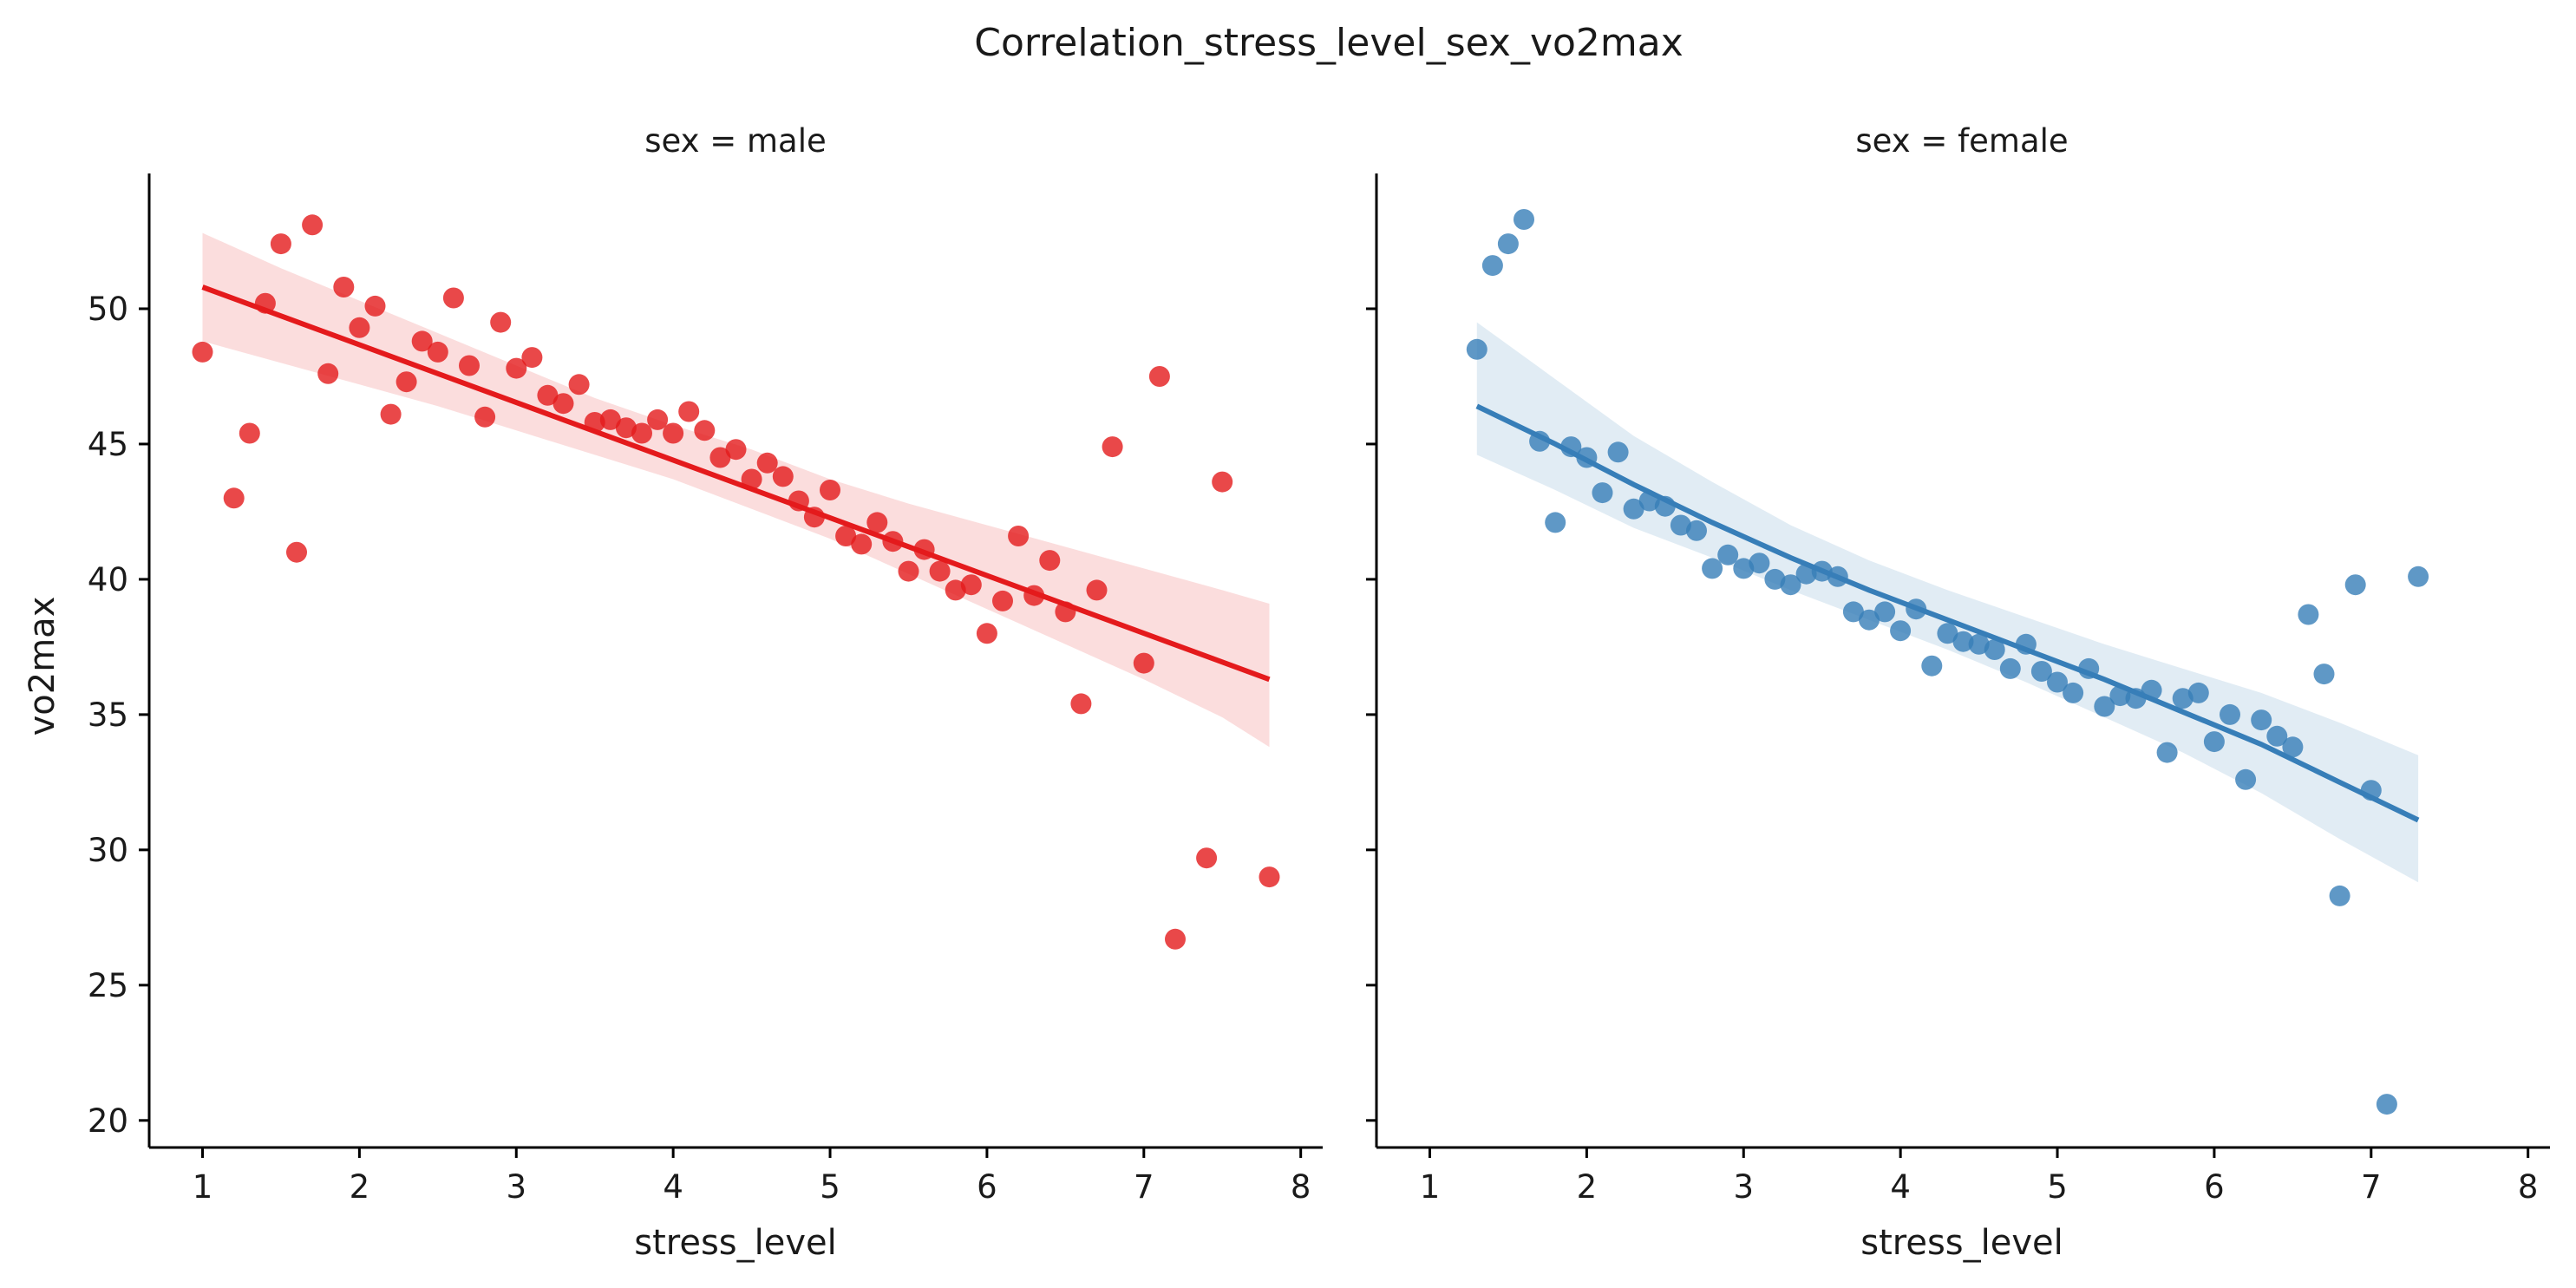 The image size is (2576, 1288). Describe the element at coordinates (1430, 1187) in the screenshot. I see `x-tick-label-female: 1` at that location.